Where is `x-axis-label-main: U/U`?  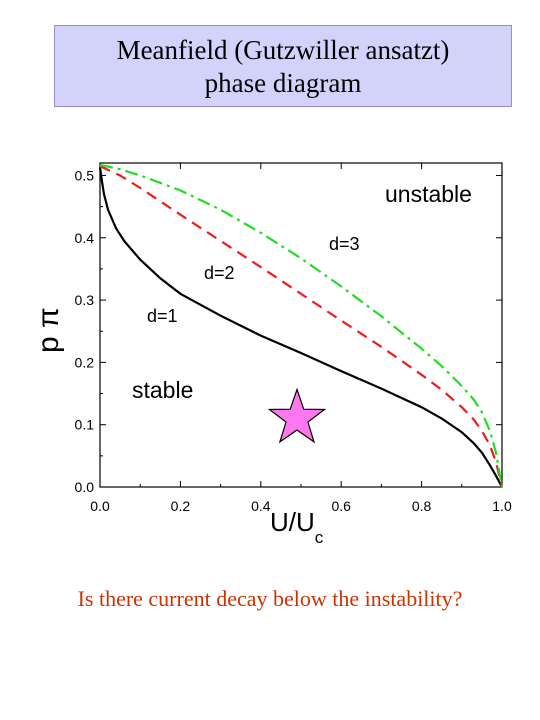
x-axis-label-main: U/U is located at coordinates (292, 522).